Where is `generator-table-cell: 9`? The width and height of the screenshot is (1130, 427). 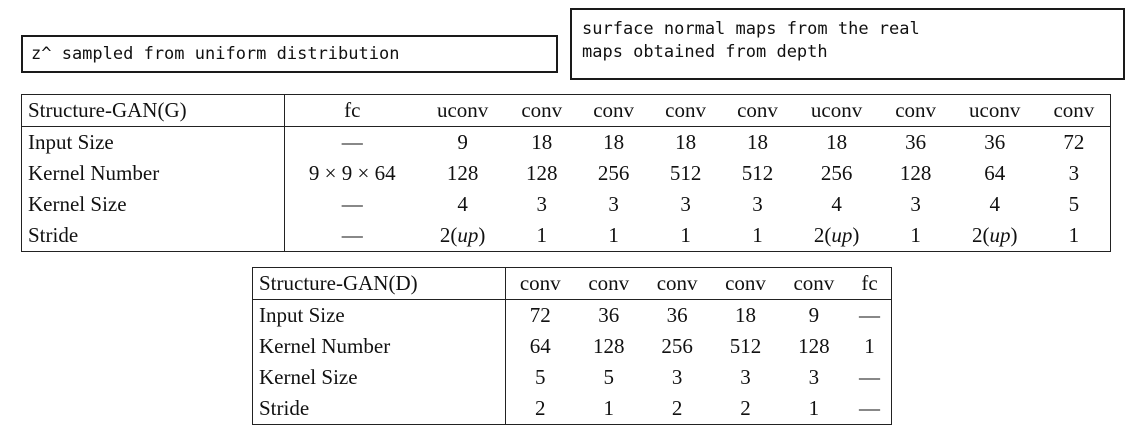 generator-table-cell: 9 is located at coordinates (462, 142).